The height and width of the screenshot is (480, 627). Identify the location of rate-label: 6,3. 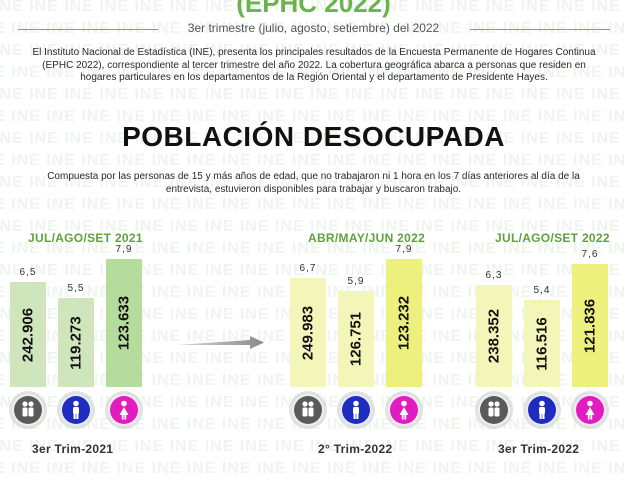
(494, 275).